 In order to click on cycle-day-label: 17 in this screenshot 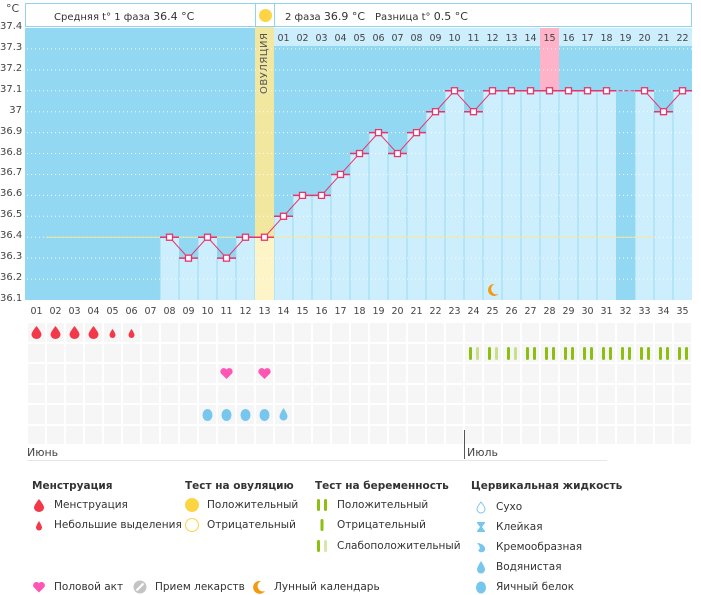, I will do `click(340, 311)`.